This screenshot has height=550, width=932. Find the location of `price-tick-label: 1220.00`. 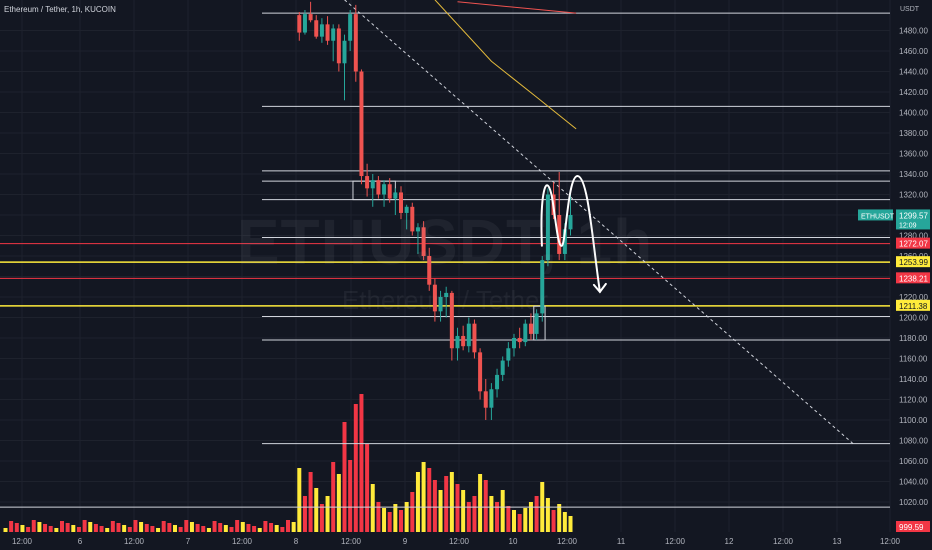

price-tick-label: 1220.00 is located at coordinates (913, 297).